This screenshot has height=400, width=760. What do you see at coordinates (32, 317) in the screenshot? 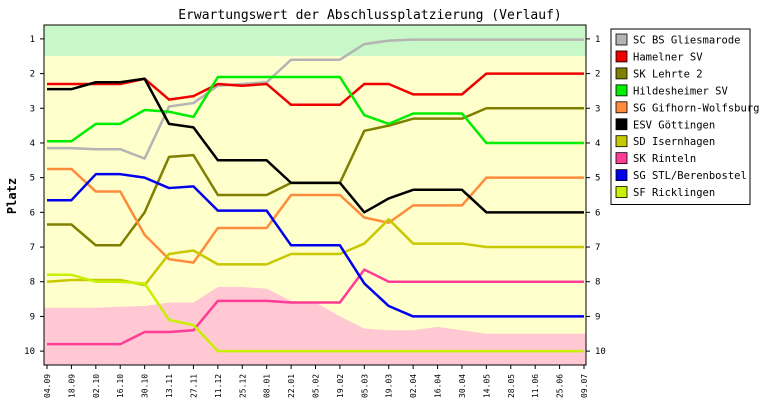
I see `y-tick-label-left: 9` at bounding box center [32, 317].